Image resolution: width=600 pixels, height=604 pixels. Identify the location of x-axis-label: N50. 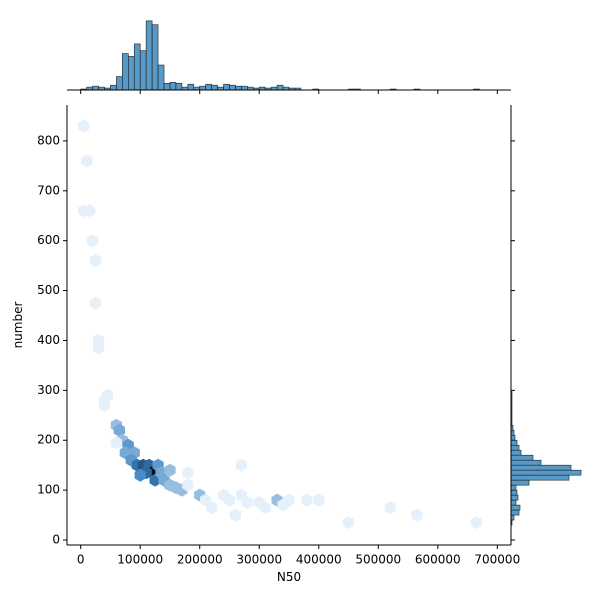
(289, 577).